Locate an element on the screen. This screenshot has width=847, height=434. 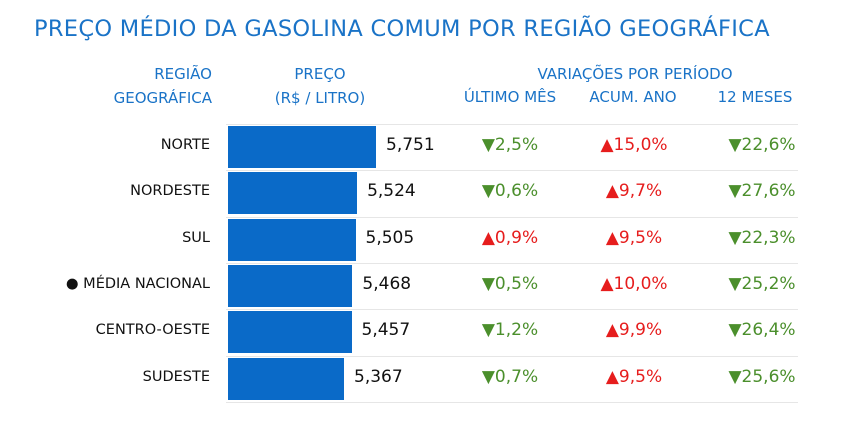
price-label: 5,524 is located at coordinates (391, 191).